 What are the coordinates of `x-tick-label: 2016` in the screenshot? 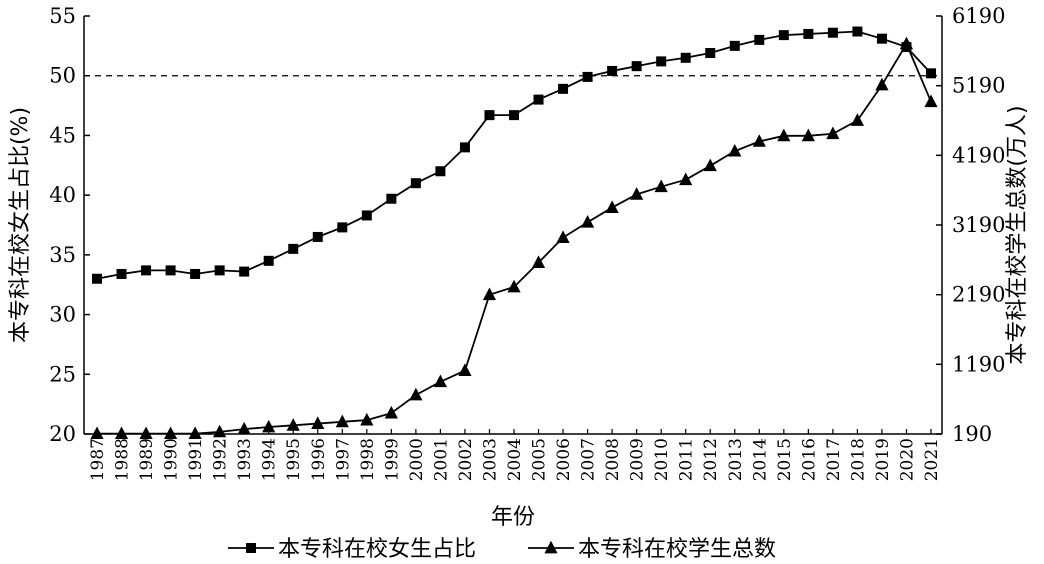 It's located at (809, 459).